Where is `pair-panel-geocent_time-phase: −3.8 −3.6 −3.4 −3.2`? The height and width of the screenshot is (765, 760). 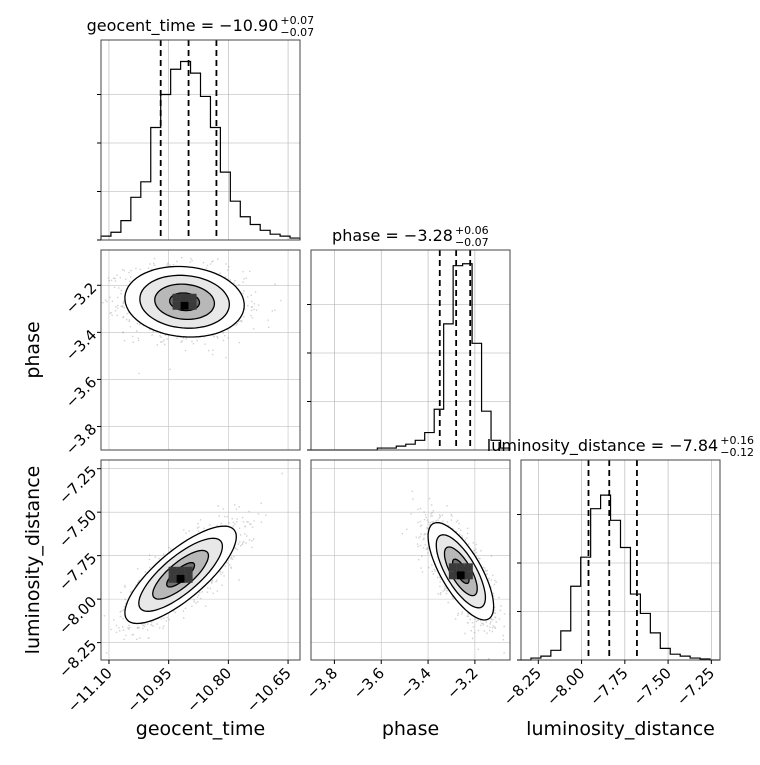
pair-panel-geocent_time-phase: −3.8 −3.6 −3.4 −3.2 is located at coordinates (181, 354).